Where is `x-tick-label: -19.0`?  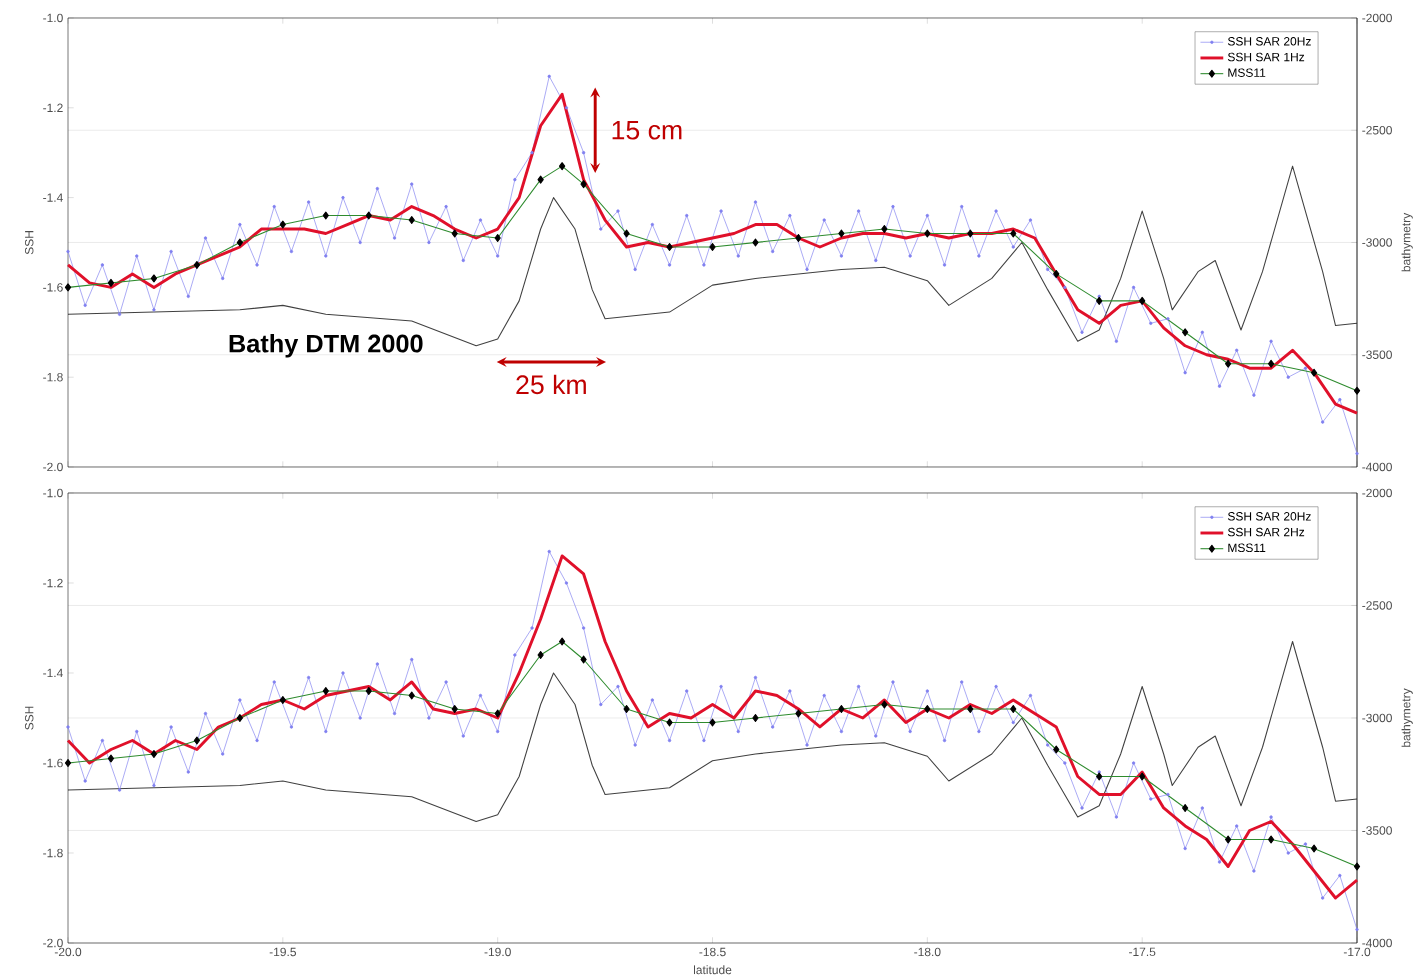
x-tick-label: -19.0 is located at coordinates (497, 952).